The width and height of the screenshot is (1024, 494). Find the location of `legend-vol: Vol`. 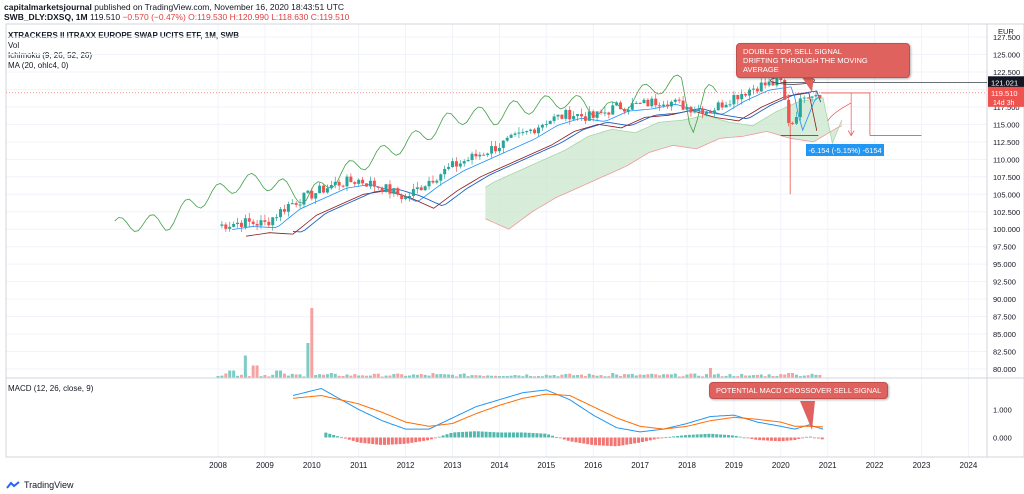

legend-vol: Vol is located at coordinates (14, 45).